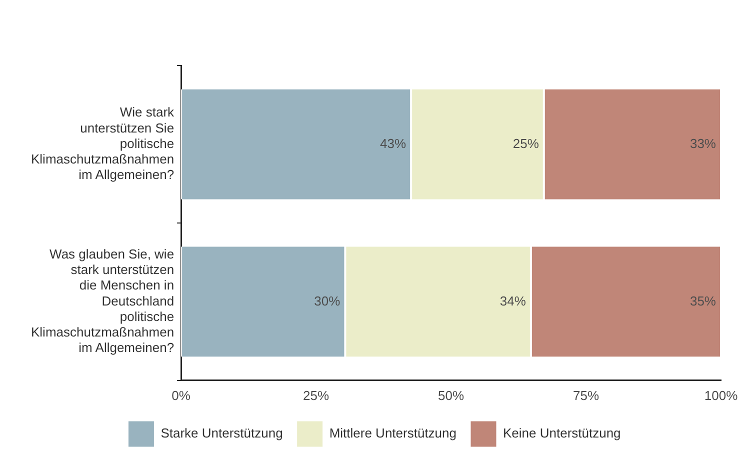  I want to click on x-tick-label: 50%, so click(451, 395).